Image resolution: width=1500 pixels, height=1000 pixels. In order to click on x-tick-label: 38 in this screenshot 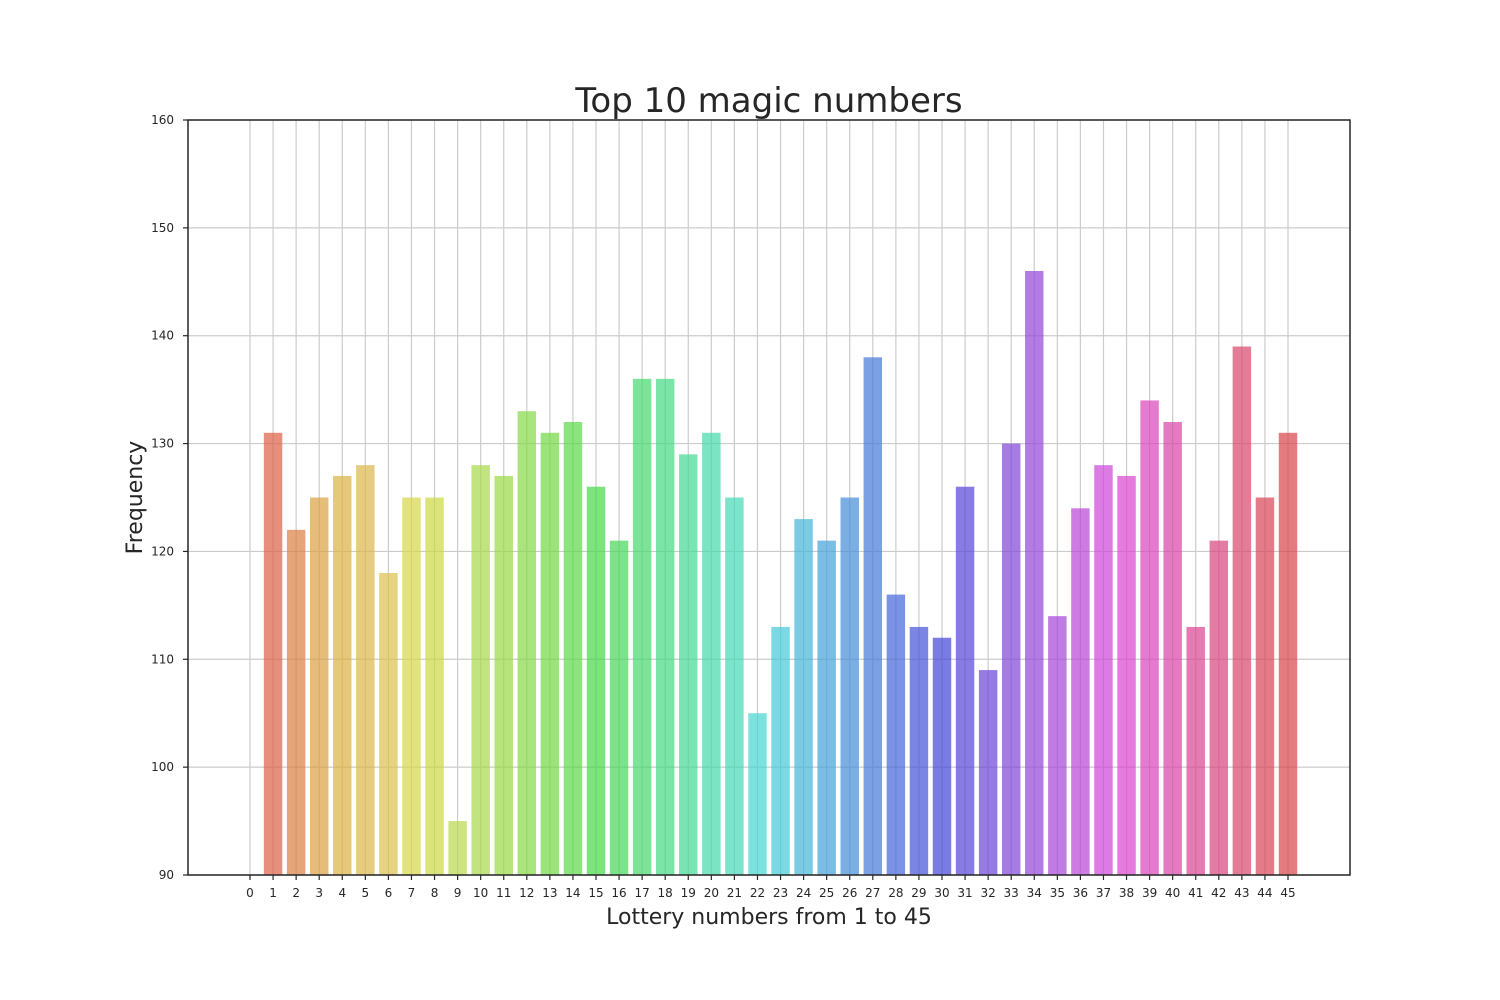, I will do `click(1126, 893)`.